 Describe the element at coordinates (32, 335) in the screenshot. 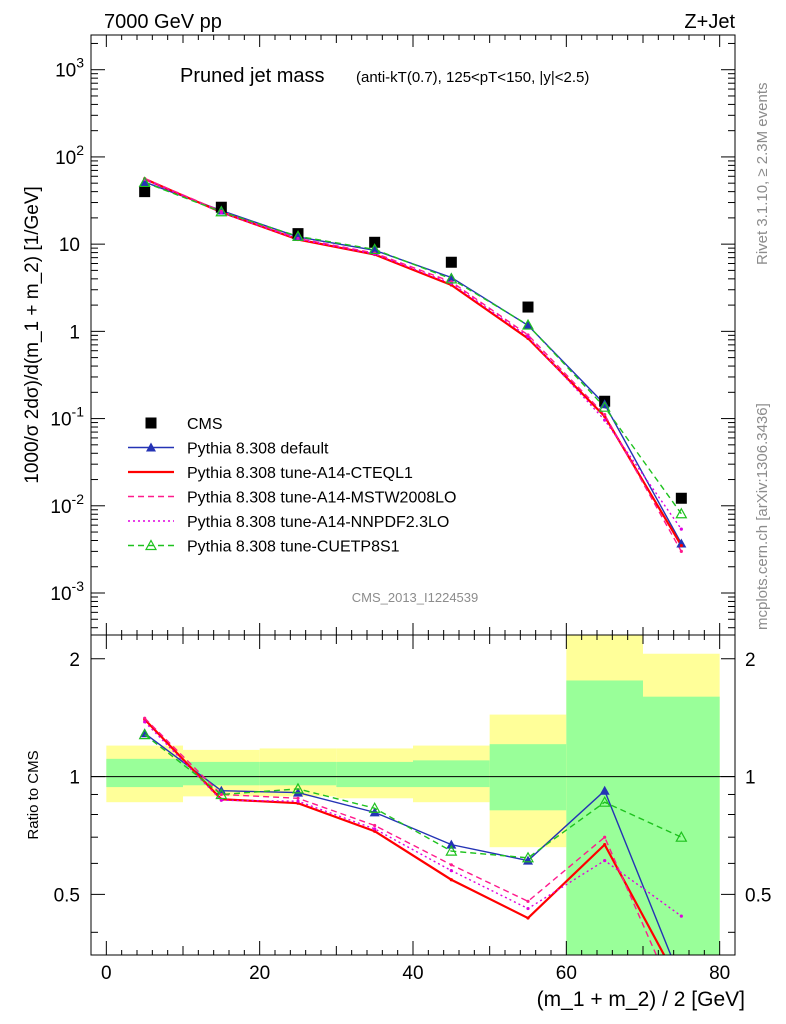

I see `main-y-axis-label: 1000/σ 2dσ)/d(m_1 + m_2) [1/GeV]` at that location.